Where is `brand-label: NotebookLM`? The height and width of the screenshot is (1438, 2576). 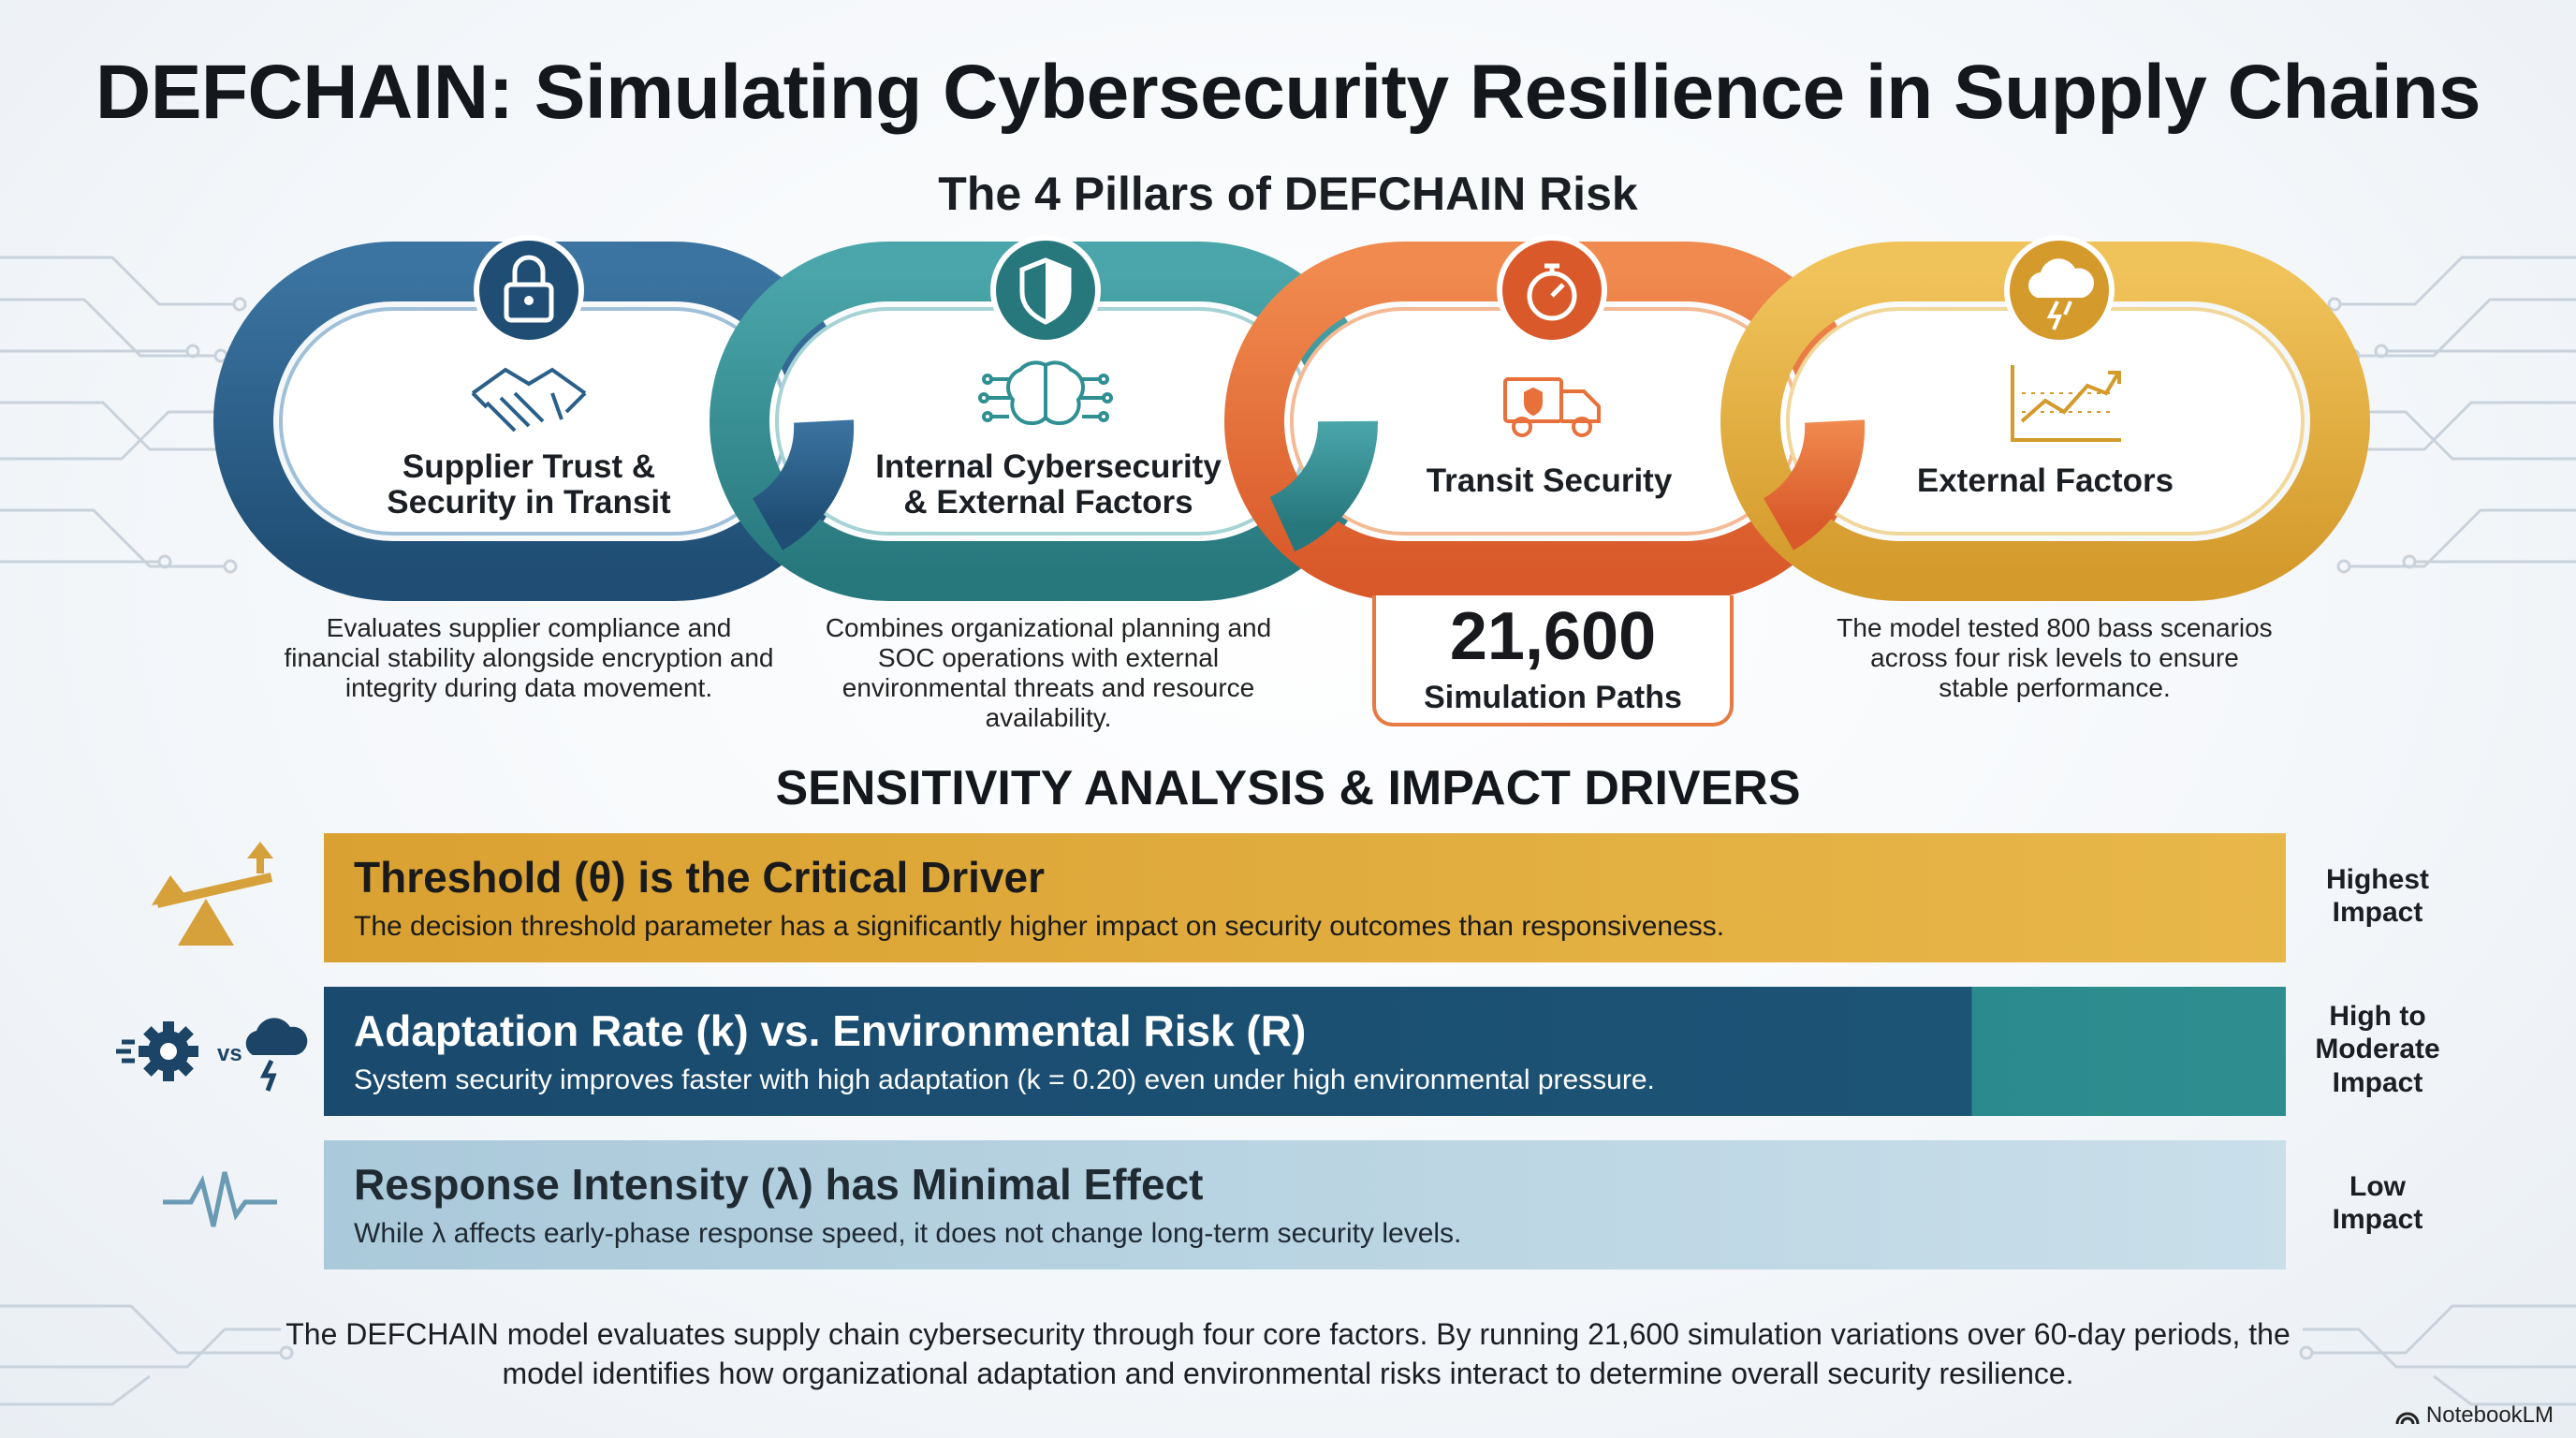
brand-label: NotebookLM is located at coordinates (2489, 1415).